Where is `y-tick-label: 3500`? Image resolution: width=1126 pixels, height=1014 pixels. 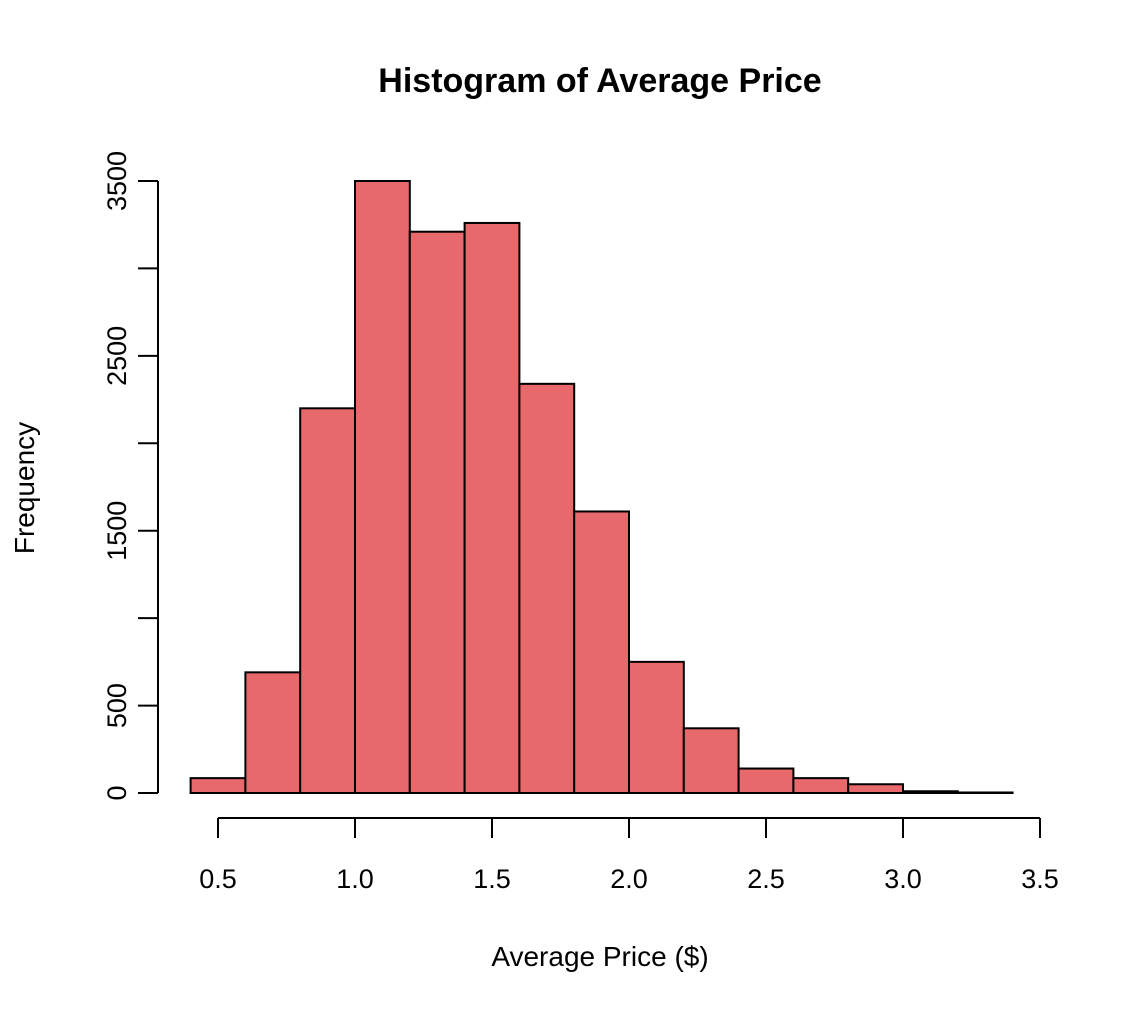
y-tick-label: 3500 is located at coordinates (117, 181).